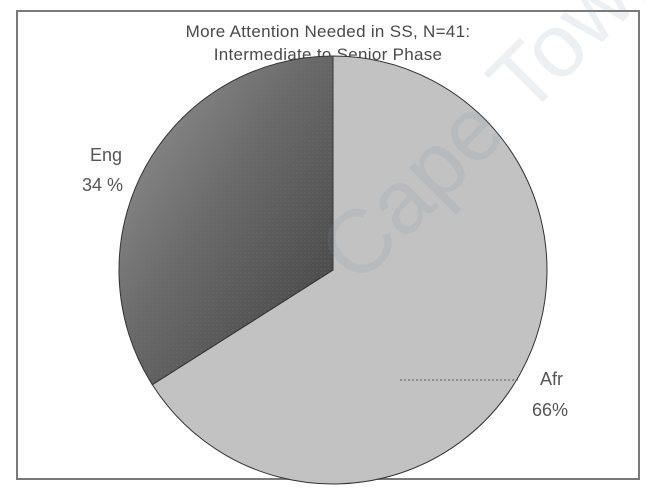 This screenshot has height=494, width=656. Describe the element at coordinates (102, 185) in the screenshot. I see `slice-value-eng: 34 %` at that location.